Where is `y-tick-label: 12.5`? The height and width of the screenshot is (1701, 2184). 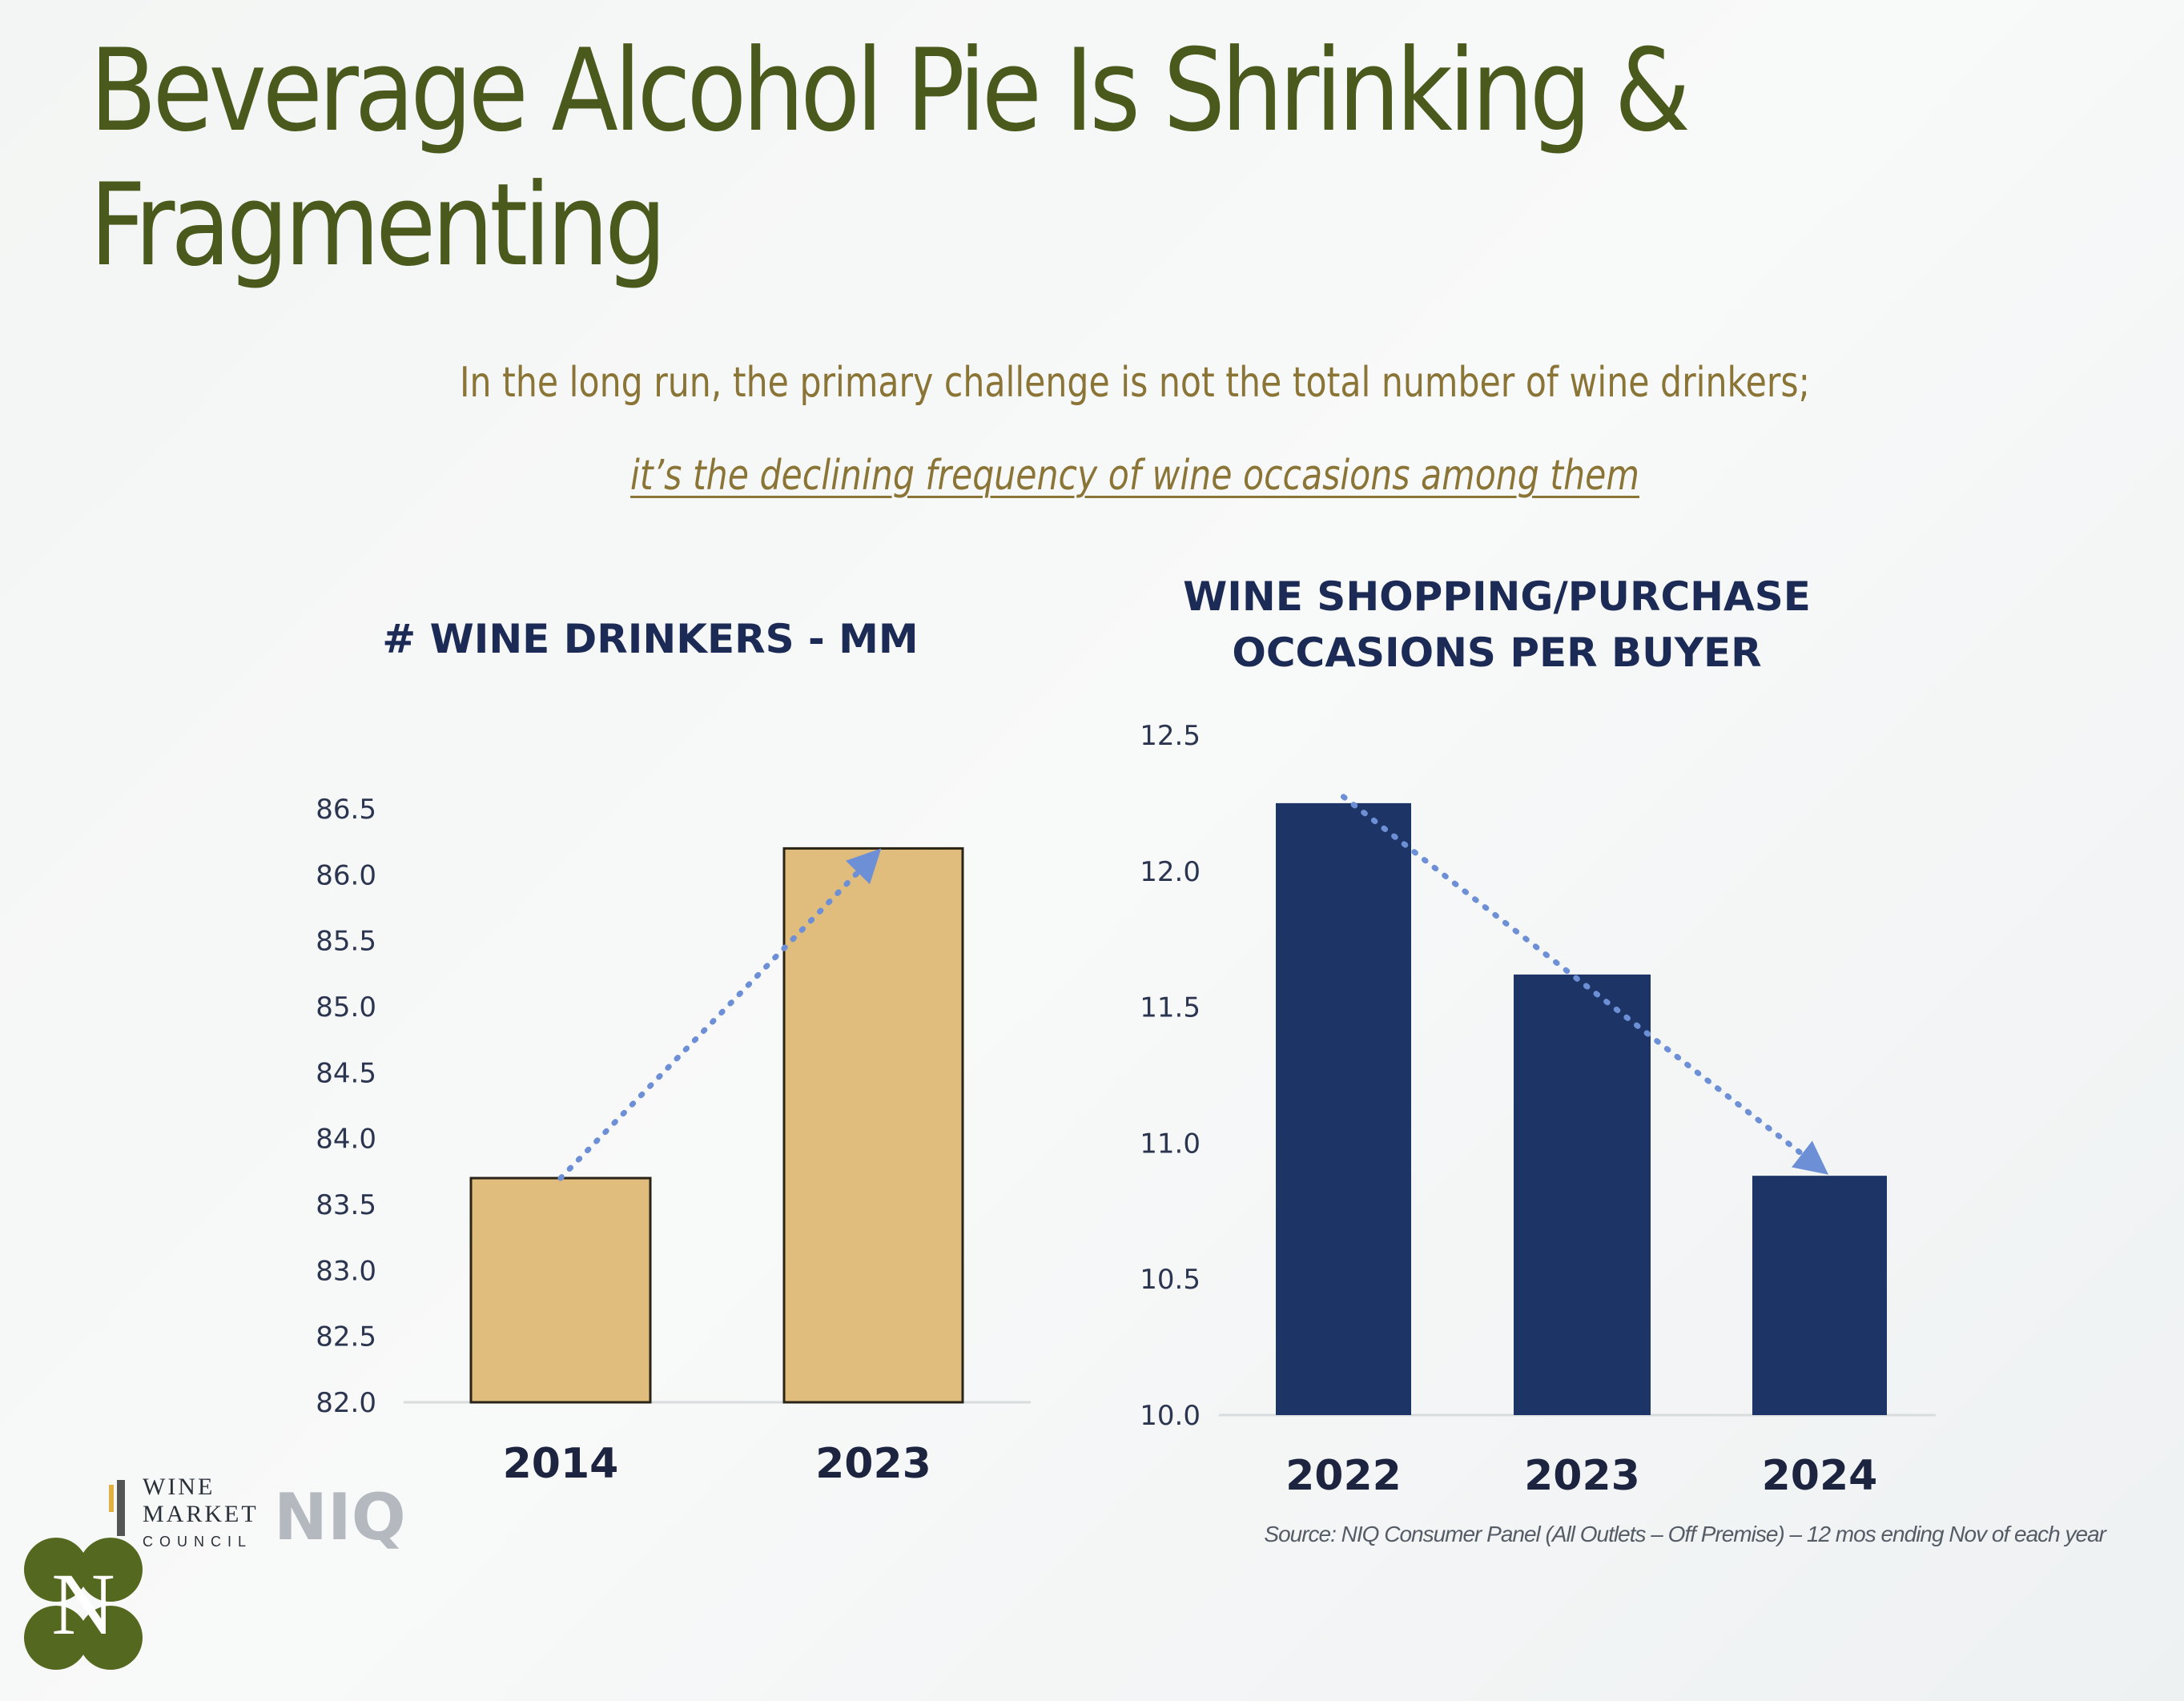 y-tick-label: 12.5 is located at coordinates (1170, 736).